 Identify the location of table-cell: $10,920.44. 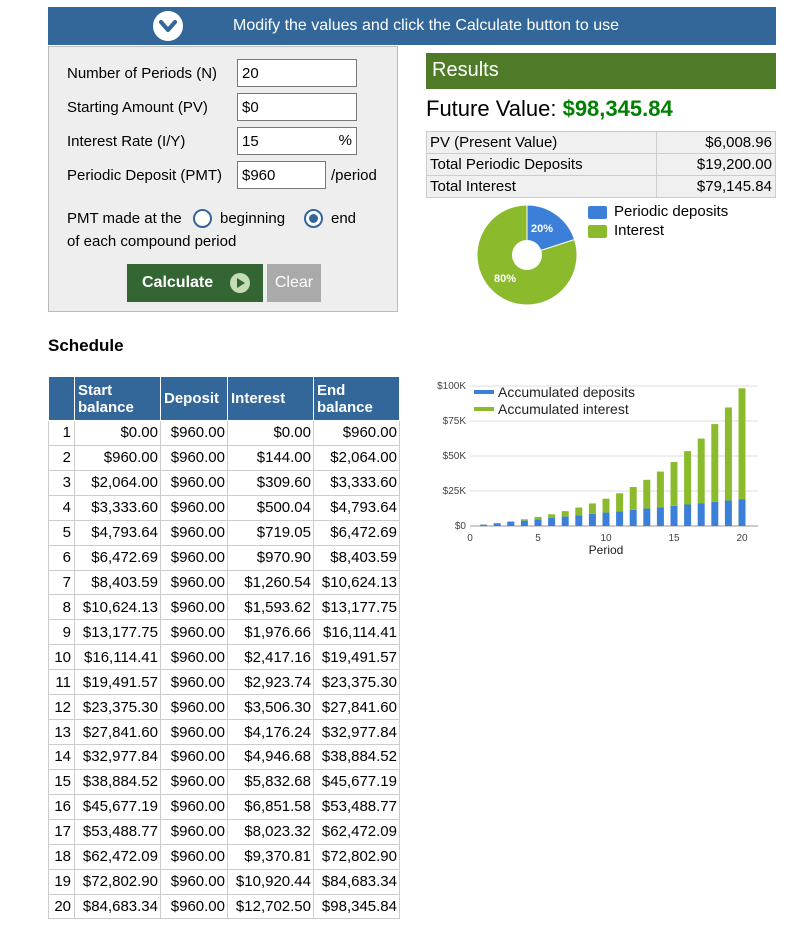
(270, 881).